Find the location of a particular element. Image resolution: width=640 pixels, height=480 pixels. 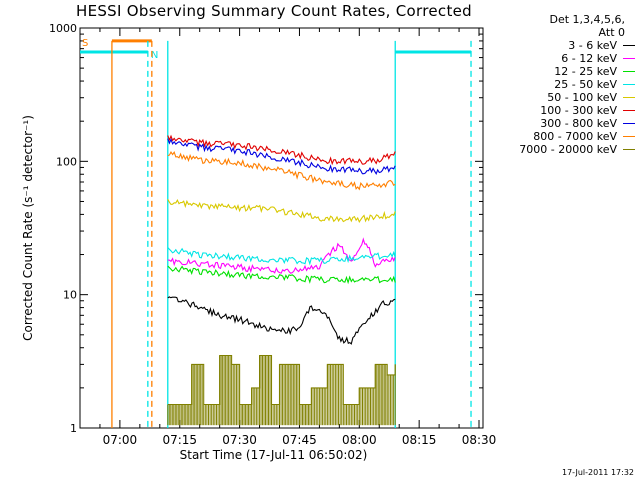

legend-label: 7000 - 20000 keV is located at coordinates (568, 149).